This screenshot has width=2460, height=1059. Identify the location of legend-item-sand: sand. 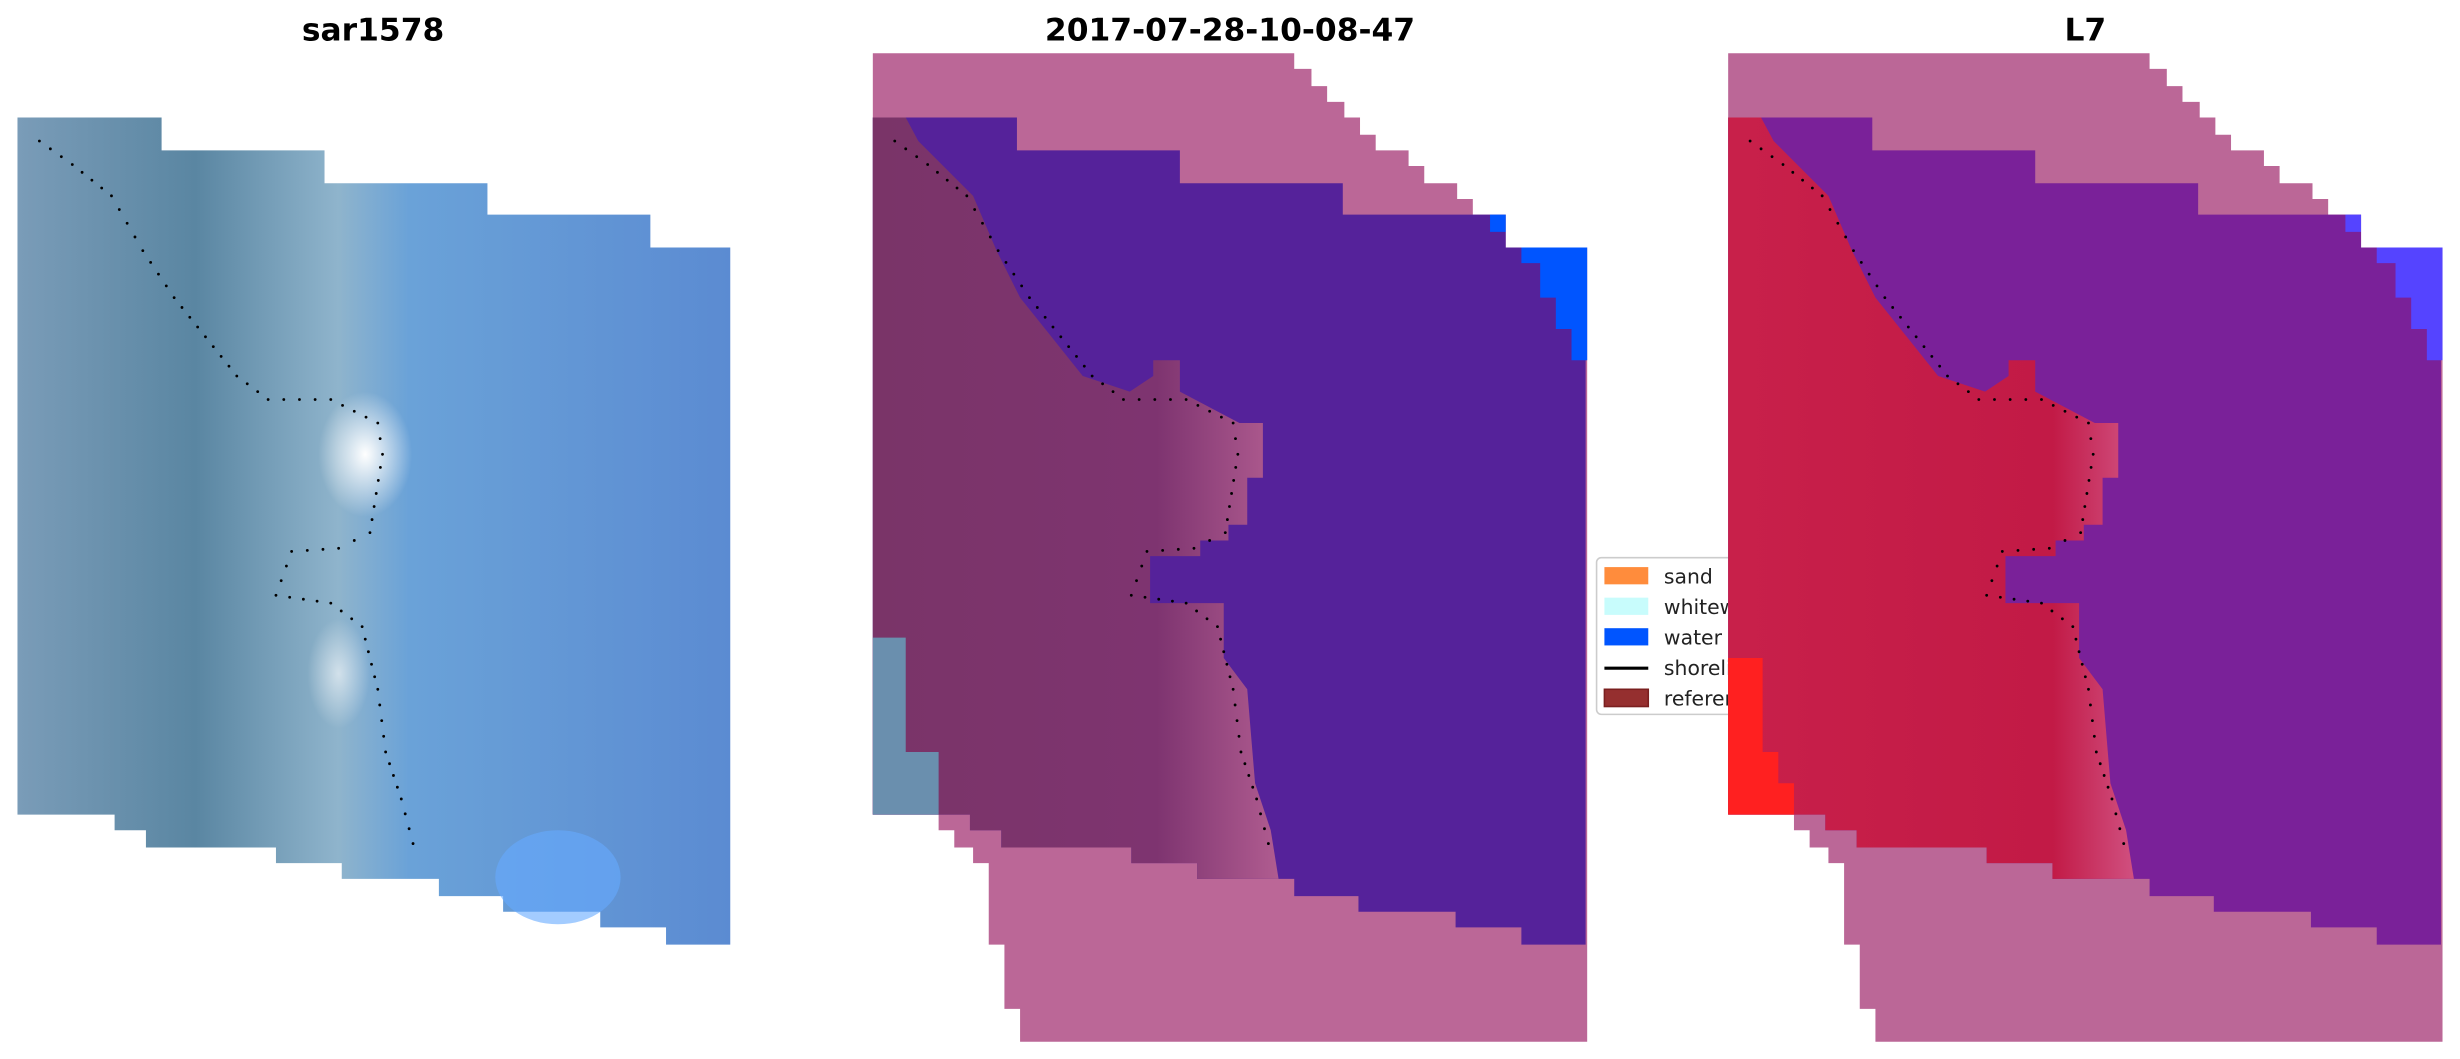
(1658, 577).